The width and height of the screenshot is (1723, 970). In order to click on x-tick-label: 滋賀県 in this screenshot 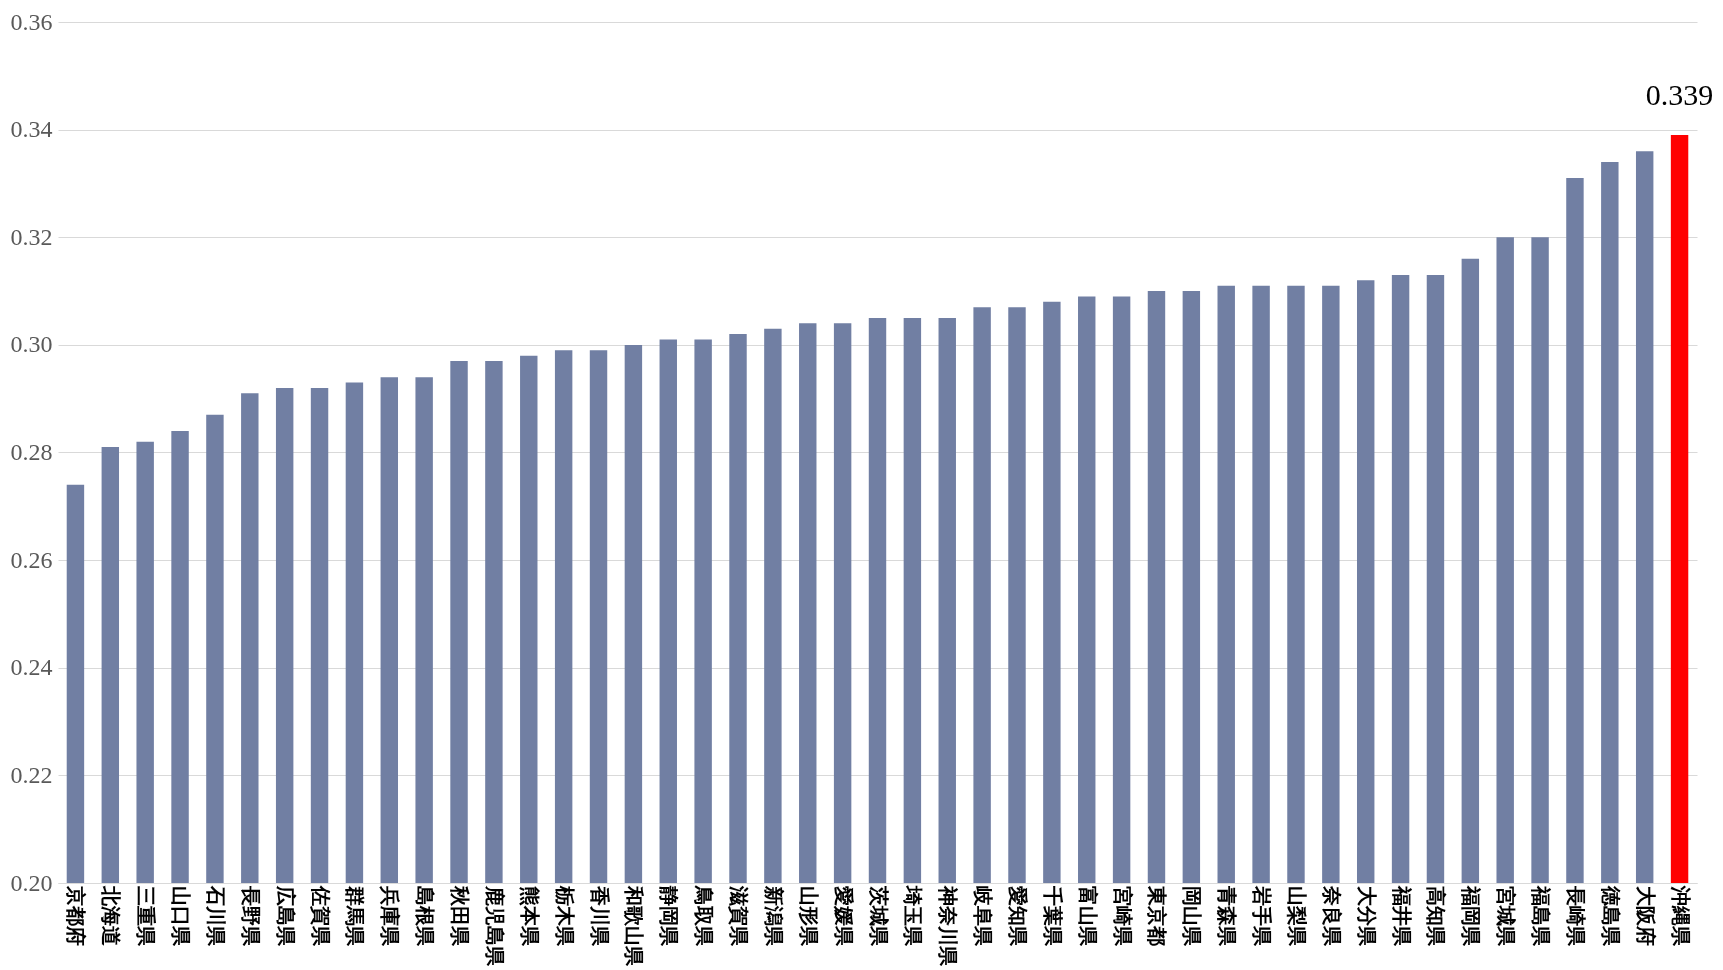, I will do `click(739, 915)`.